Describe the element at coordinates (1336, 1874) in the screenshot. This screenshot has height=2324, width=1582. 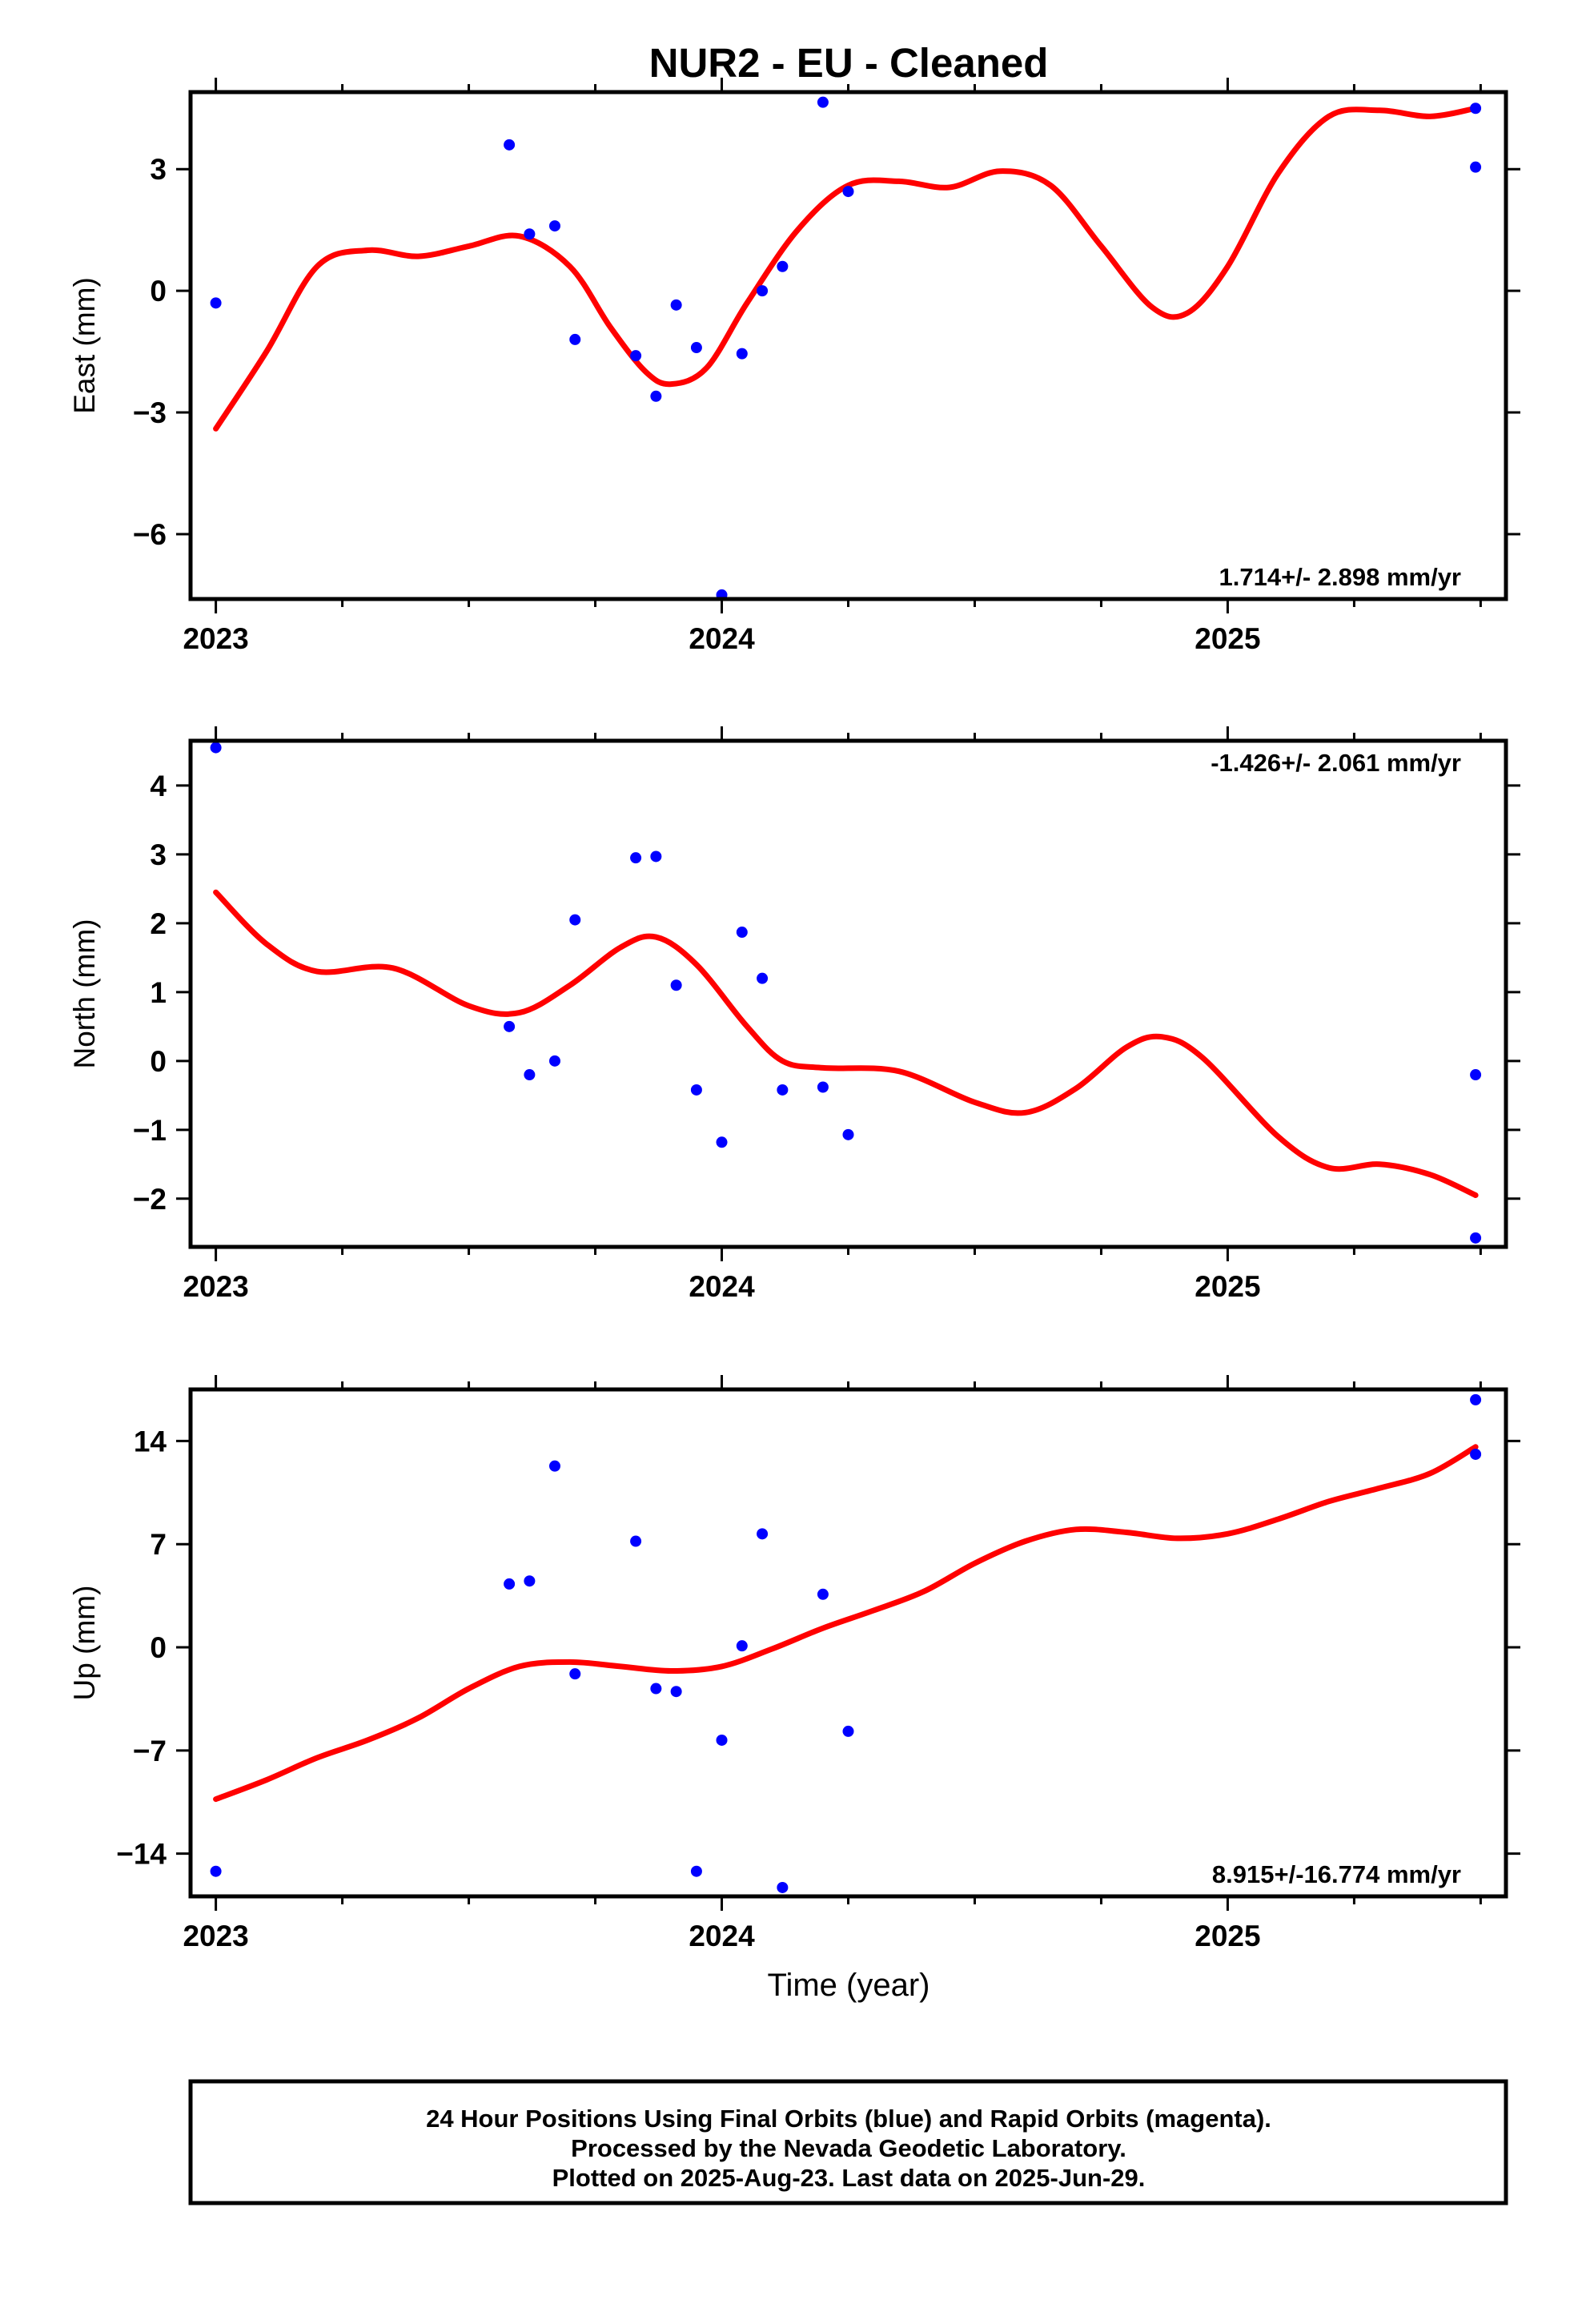
I see `rate-label: 8.915+/-16.774 mm/yr` at that location.